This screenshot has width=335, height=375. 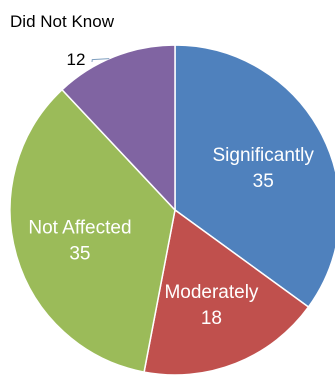 I want to click on leader-line-did-not-know, so click(x=100, y=60).